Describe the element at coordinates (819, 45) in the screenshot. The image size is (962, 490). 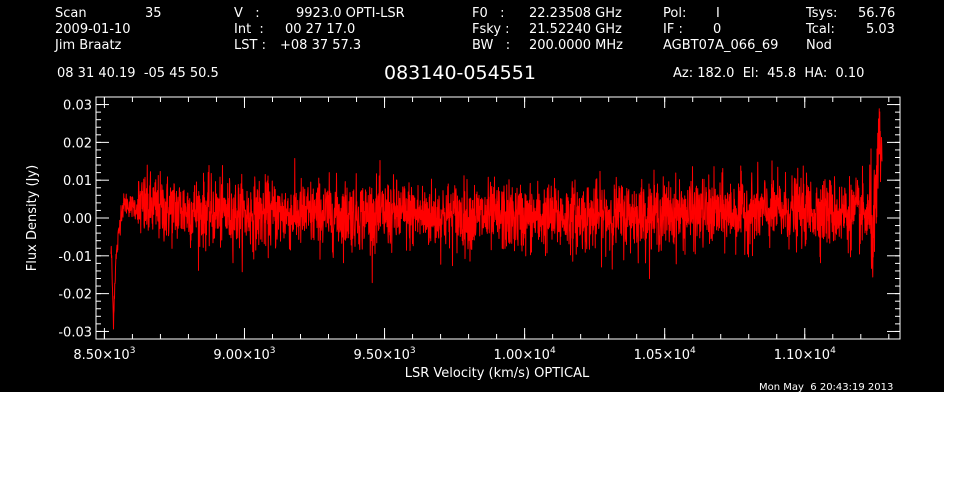
I see `observing-mode: Nod` at that location.